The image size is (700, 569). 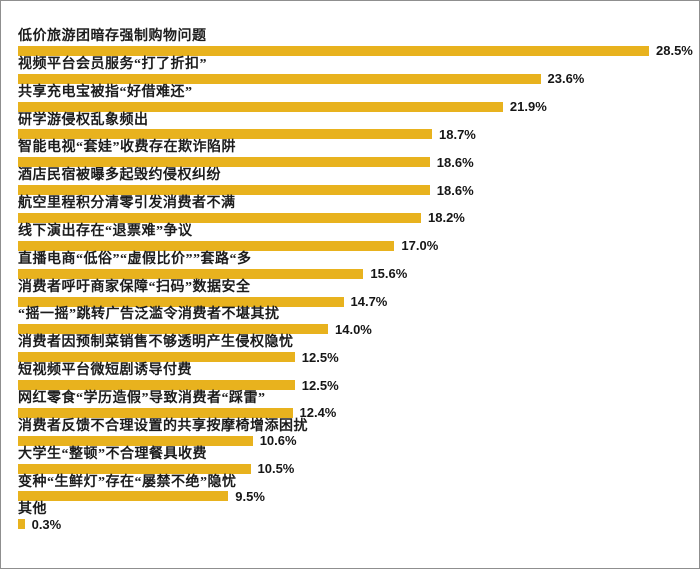 I want to click on value-label: 10.5%, so click(x=276, y=469).